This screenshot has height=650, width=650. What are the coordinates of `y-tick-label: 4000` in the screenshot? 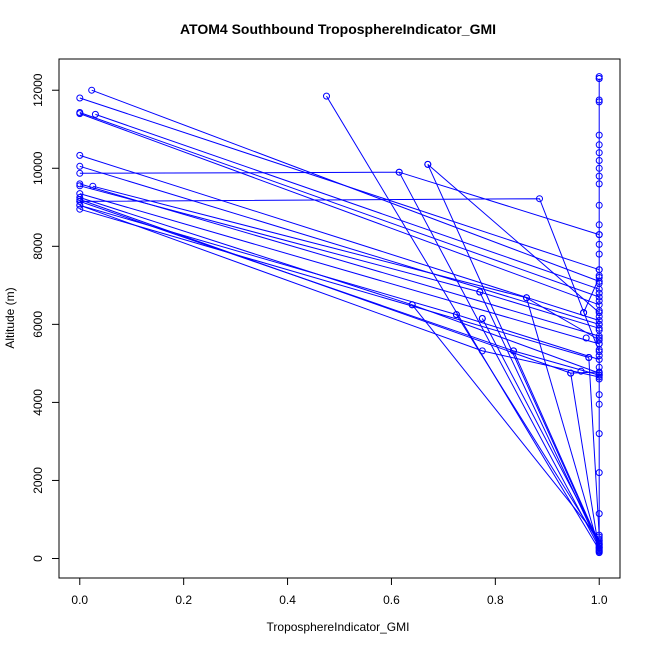 It's located at (38, 402).